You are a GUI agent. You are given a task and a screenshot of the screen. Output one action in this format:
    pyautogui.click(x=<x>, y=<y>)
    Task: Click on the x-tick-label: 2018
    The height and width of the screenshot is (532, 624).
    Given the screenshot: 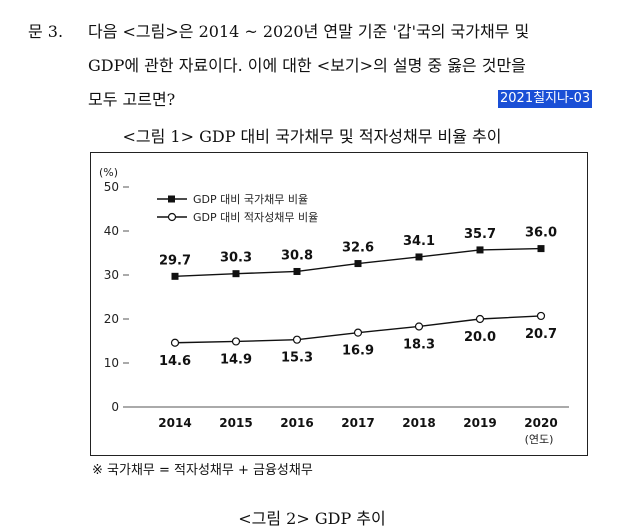 What is the action you would take?
    pyautogui.click(x=418, y=423)
    